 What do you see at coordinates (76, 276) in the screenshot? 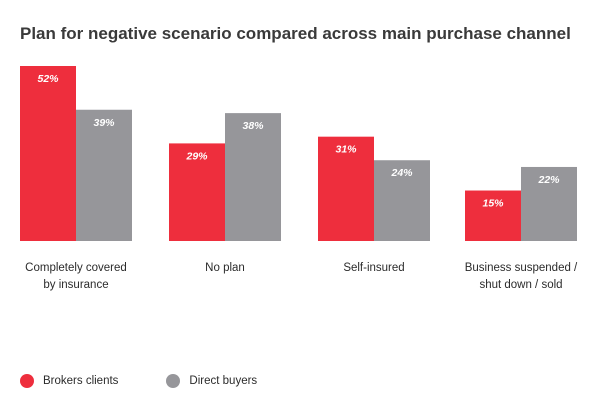
I see `category-label-1: Completely covered by insurance` at bounding box center [76, 276].